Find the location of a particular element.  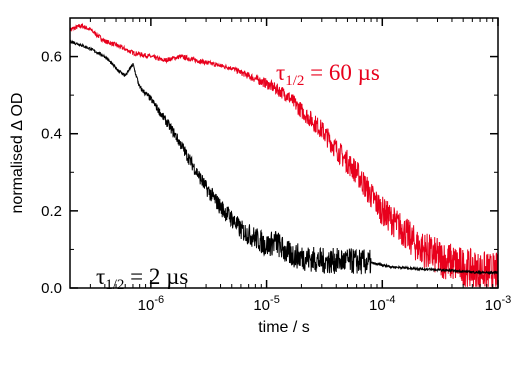

y-axis-title: normalised Δ OD is located at coordinates (17, 153).